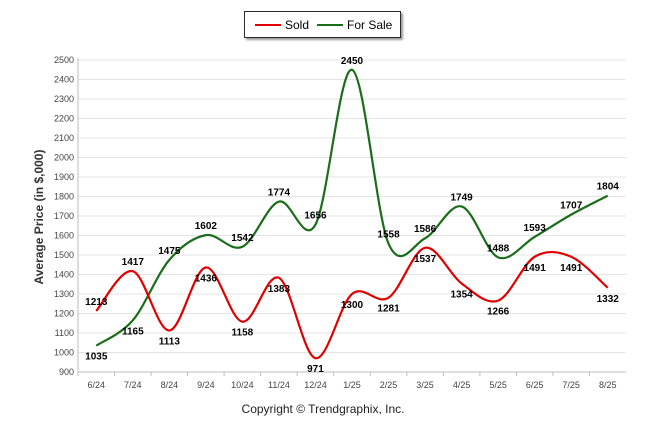 This screenshot has width=646, height=434. What do you see at coordinates (64, 275) in the screenshot?
I see `y-tick-label: 1400` at bounding box center [64, 275].